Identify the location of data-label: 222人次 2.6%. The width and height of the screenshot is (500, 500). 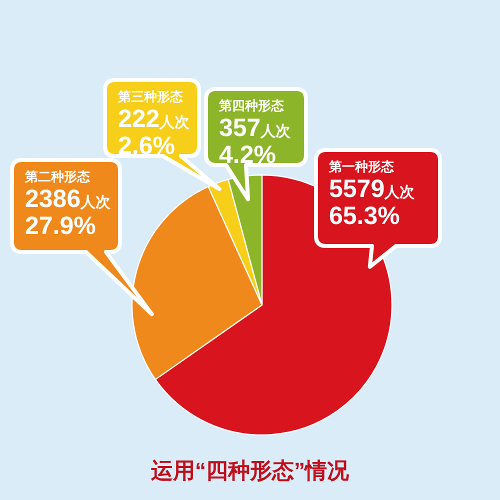
(154, 132).